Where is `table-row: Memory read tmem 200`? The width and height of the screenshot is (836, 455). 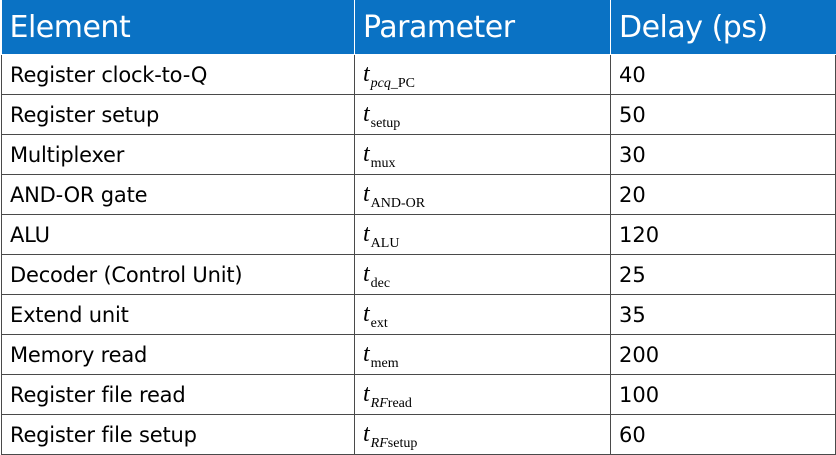 table-row: Memory read tmem 200 is located at coordinates (418, 354).